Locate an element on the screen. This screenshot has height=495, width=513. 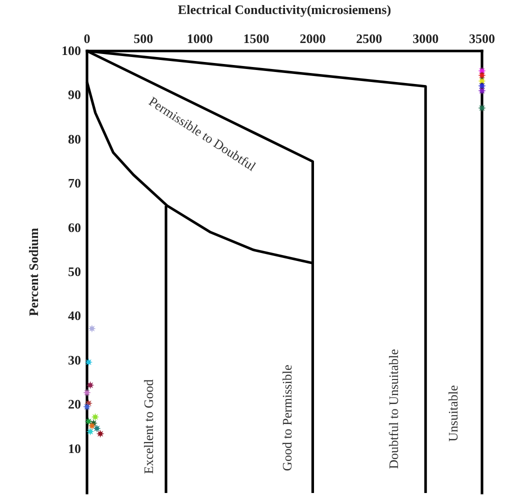
y-axis-title: Percent Sodium is located at coordinates (33, 272).